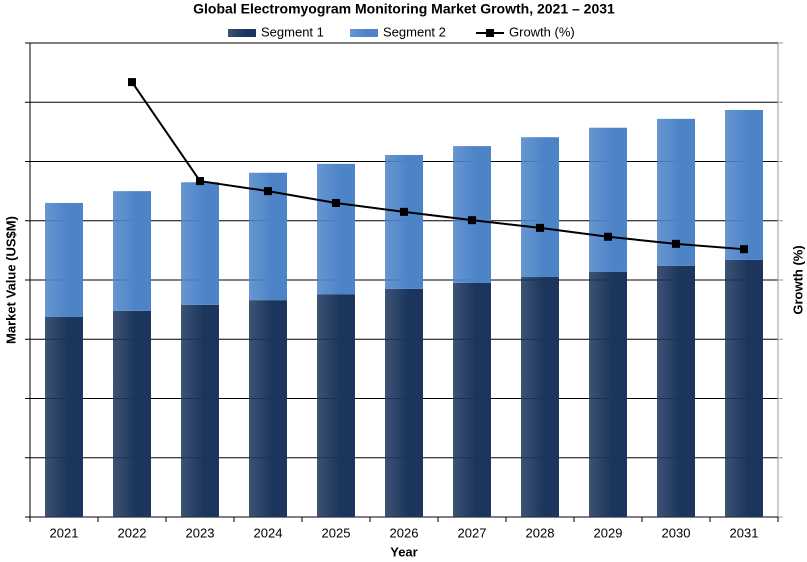 The width and height of the screenshot is (807, 562). I want to click on x-tick-label: 2030, so click(676, 532).